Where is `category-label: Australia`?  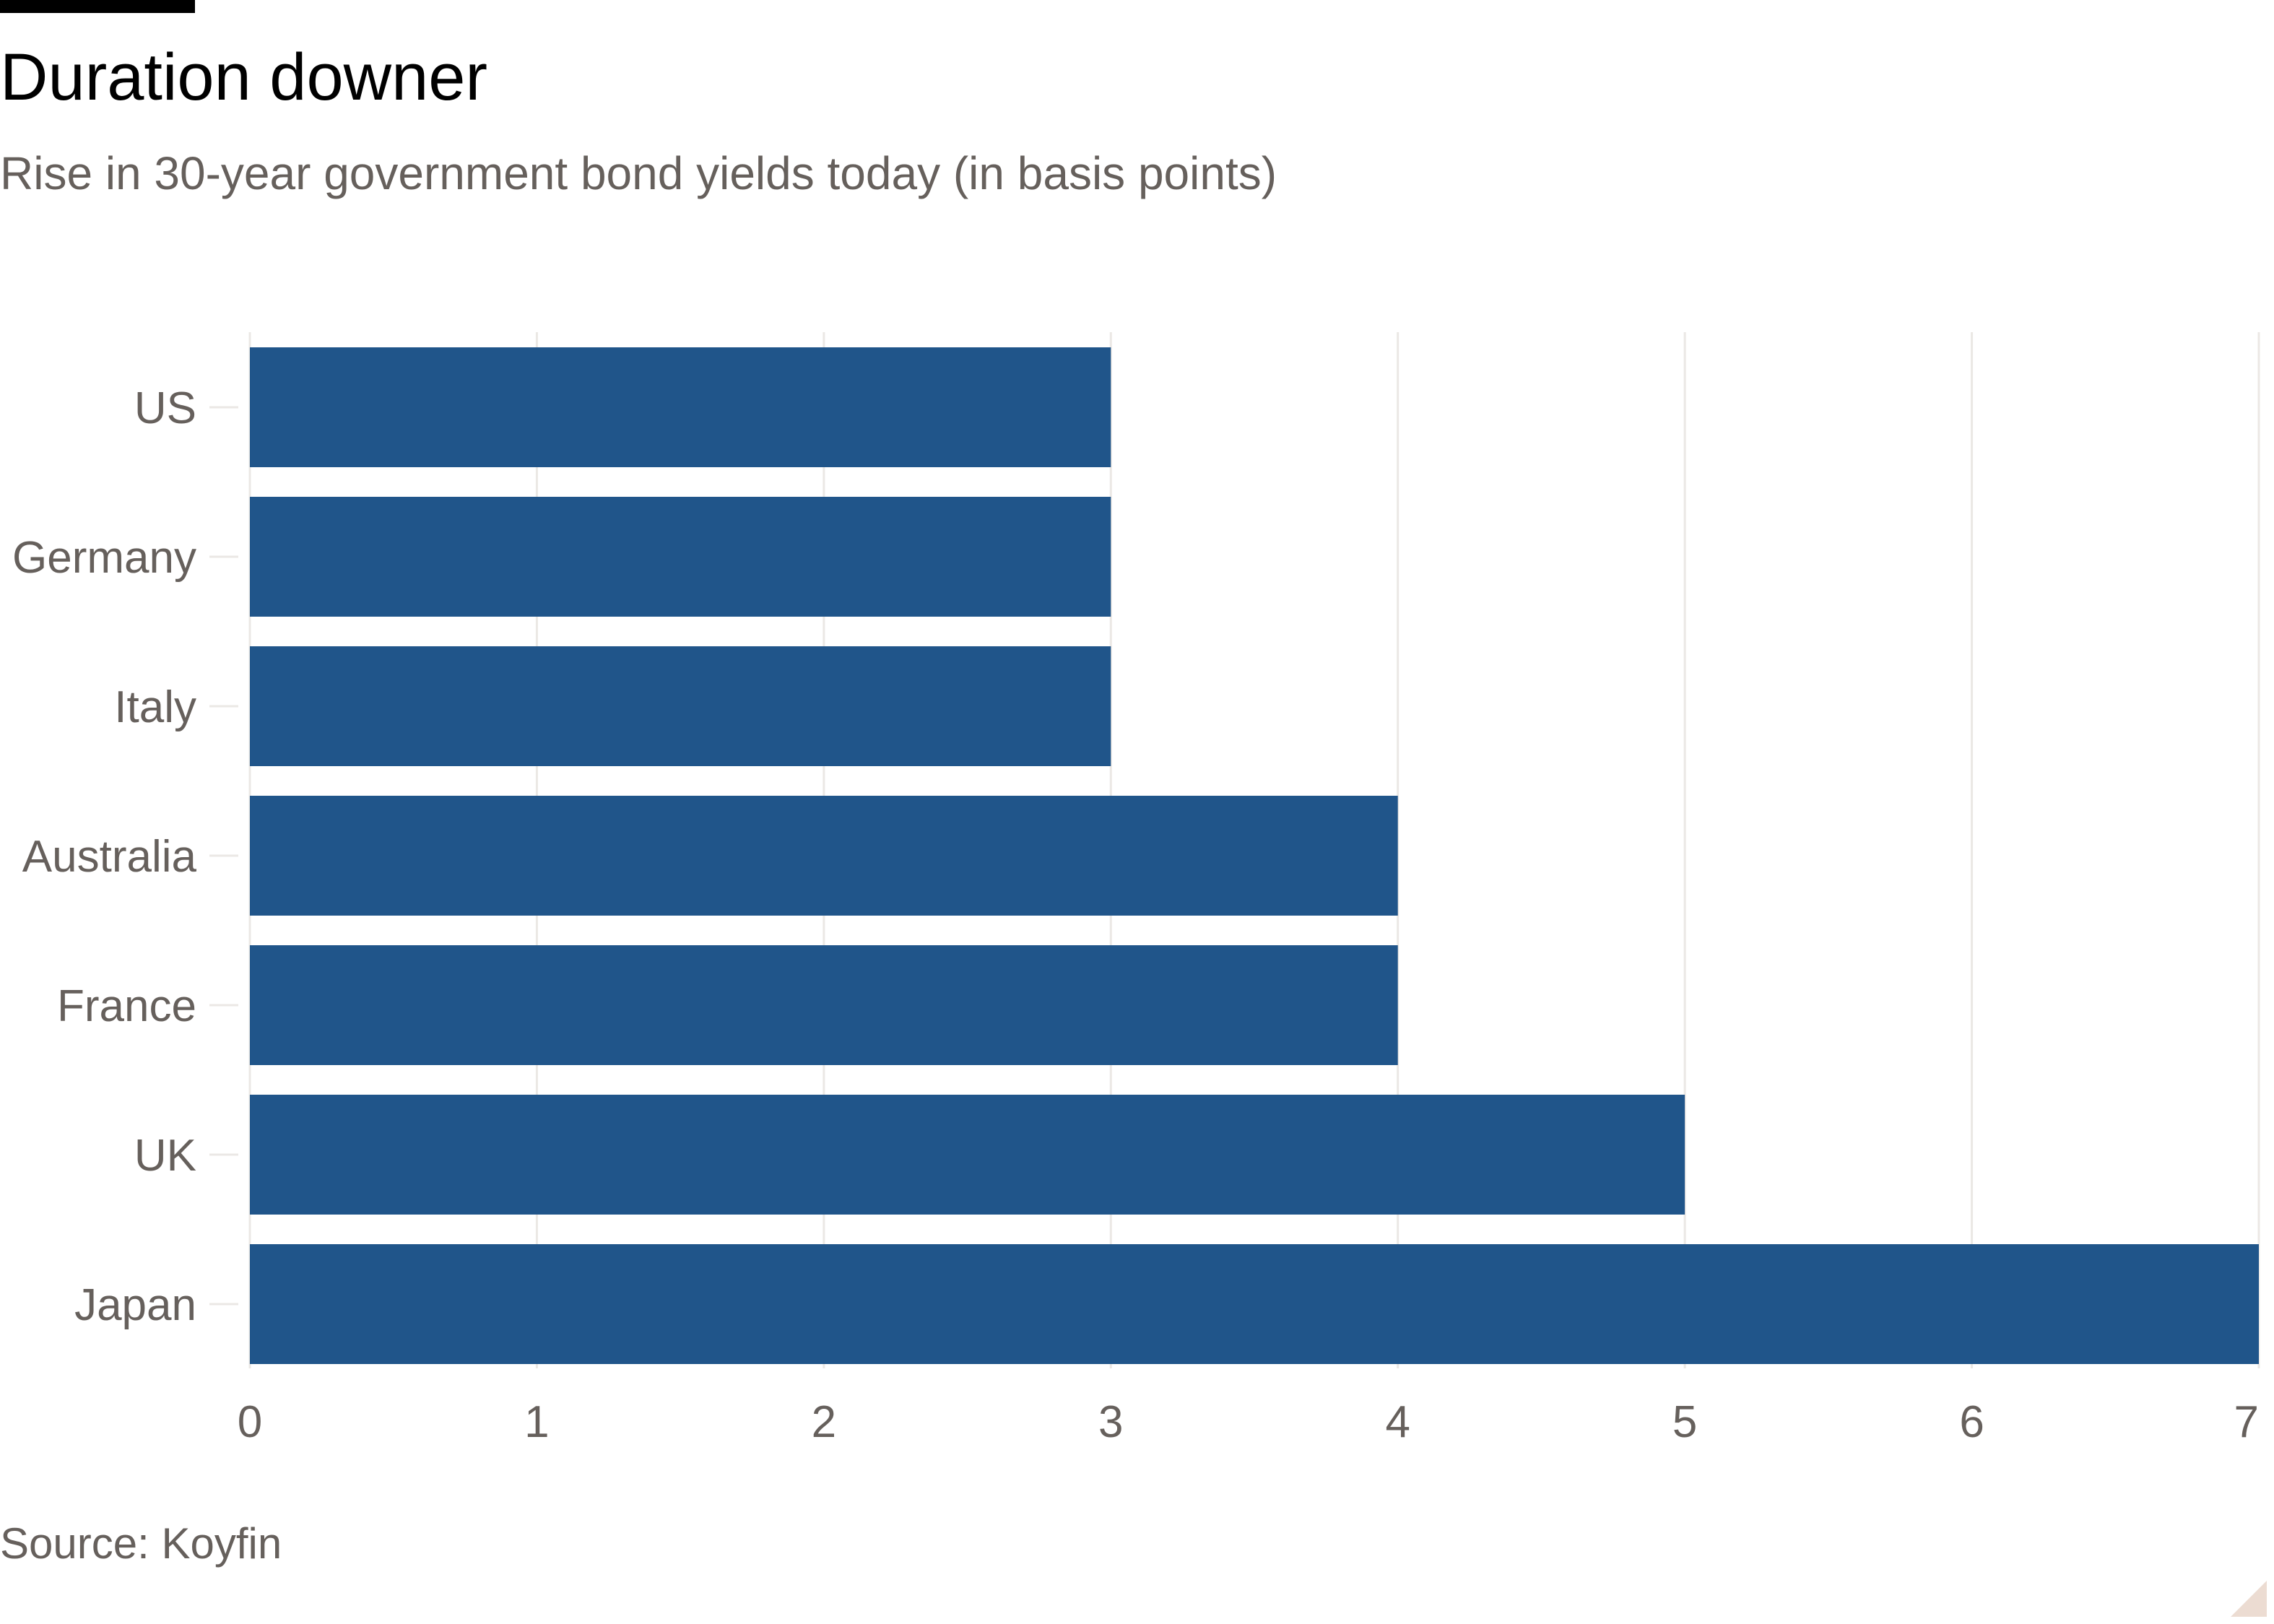 category-label: Australia is located at coordinates (109, 857).